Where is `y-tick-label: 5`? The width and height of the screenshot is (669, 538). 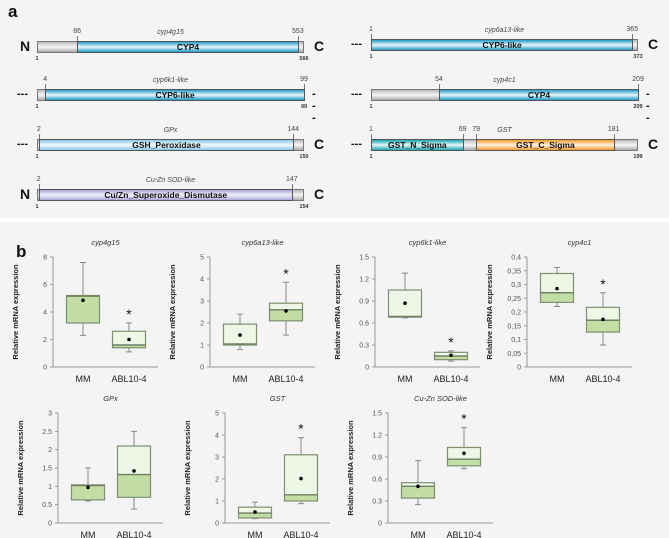 y-tick-label: 5 is located at coordinates (217, 414).